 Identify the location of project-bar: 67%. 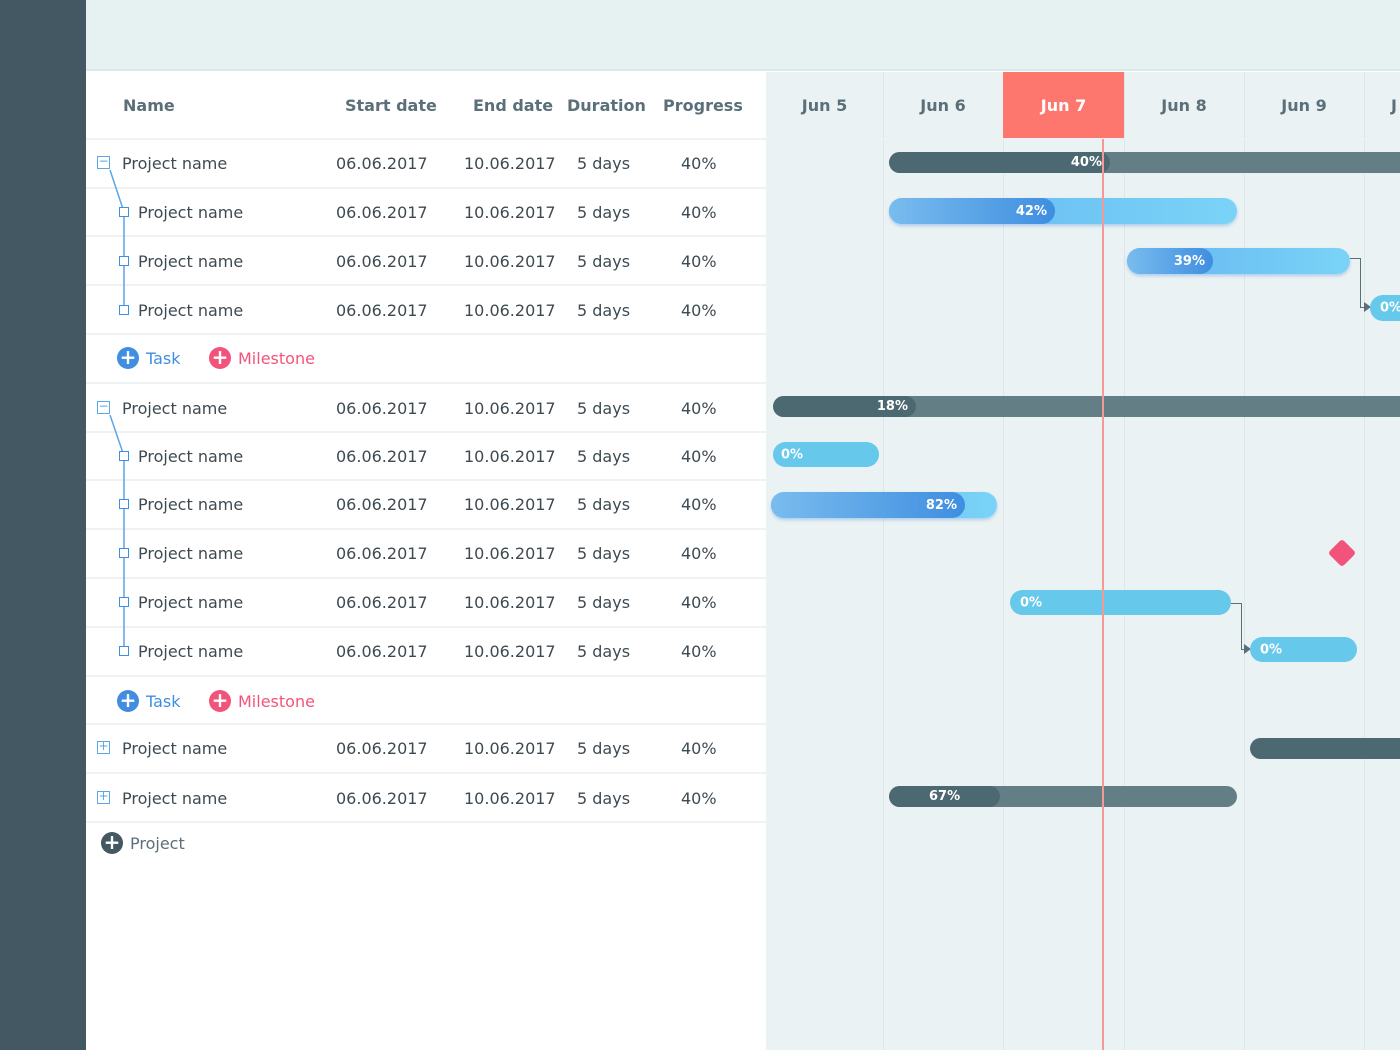
(1063, 796).